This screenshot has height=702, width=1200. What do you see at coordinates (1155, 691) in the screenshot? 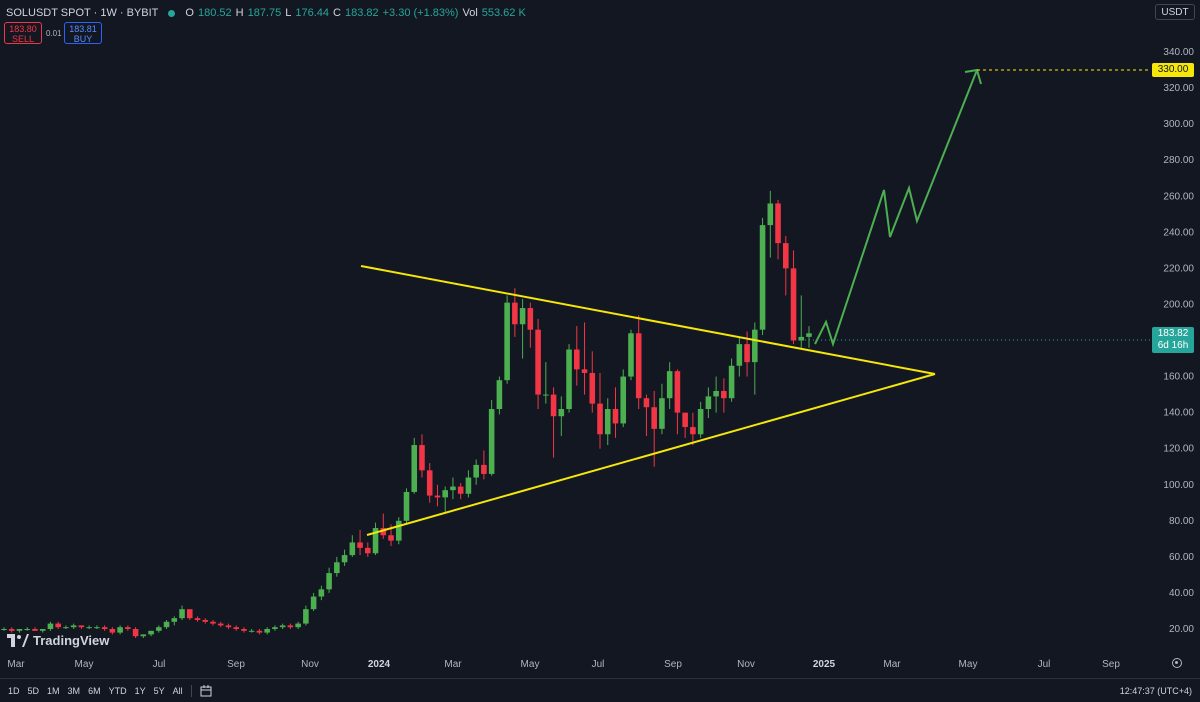
I see `clock-timezone: 12:47:37 (UTC+4)` at bounding box center [1155, 691].